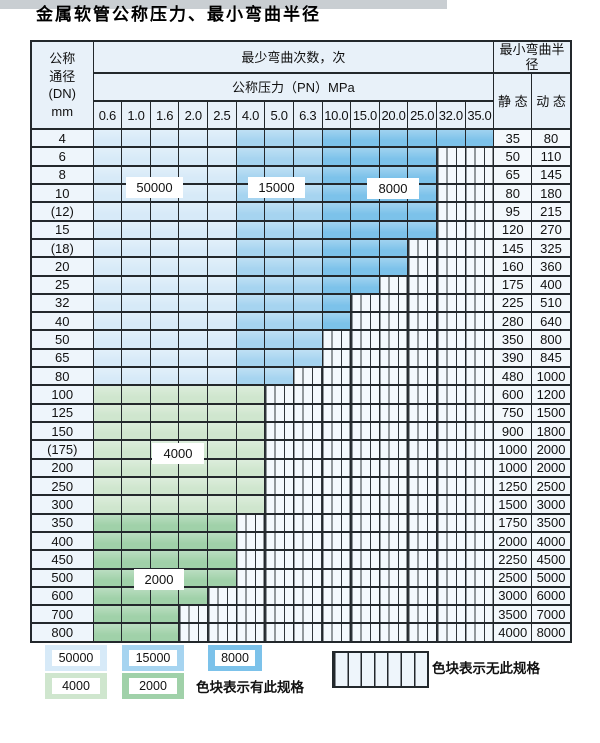 The image size is (600, 743). What do you see at coordinates (301, 156) in the screenshot?
I see `table-row: 6 50 110` at bounding box center [301, 156].